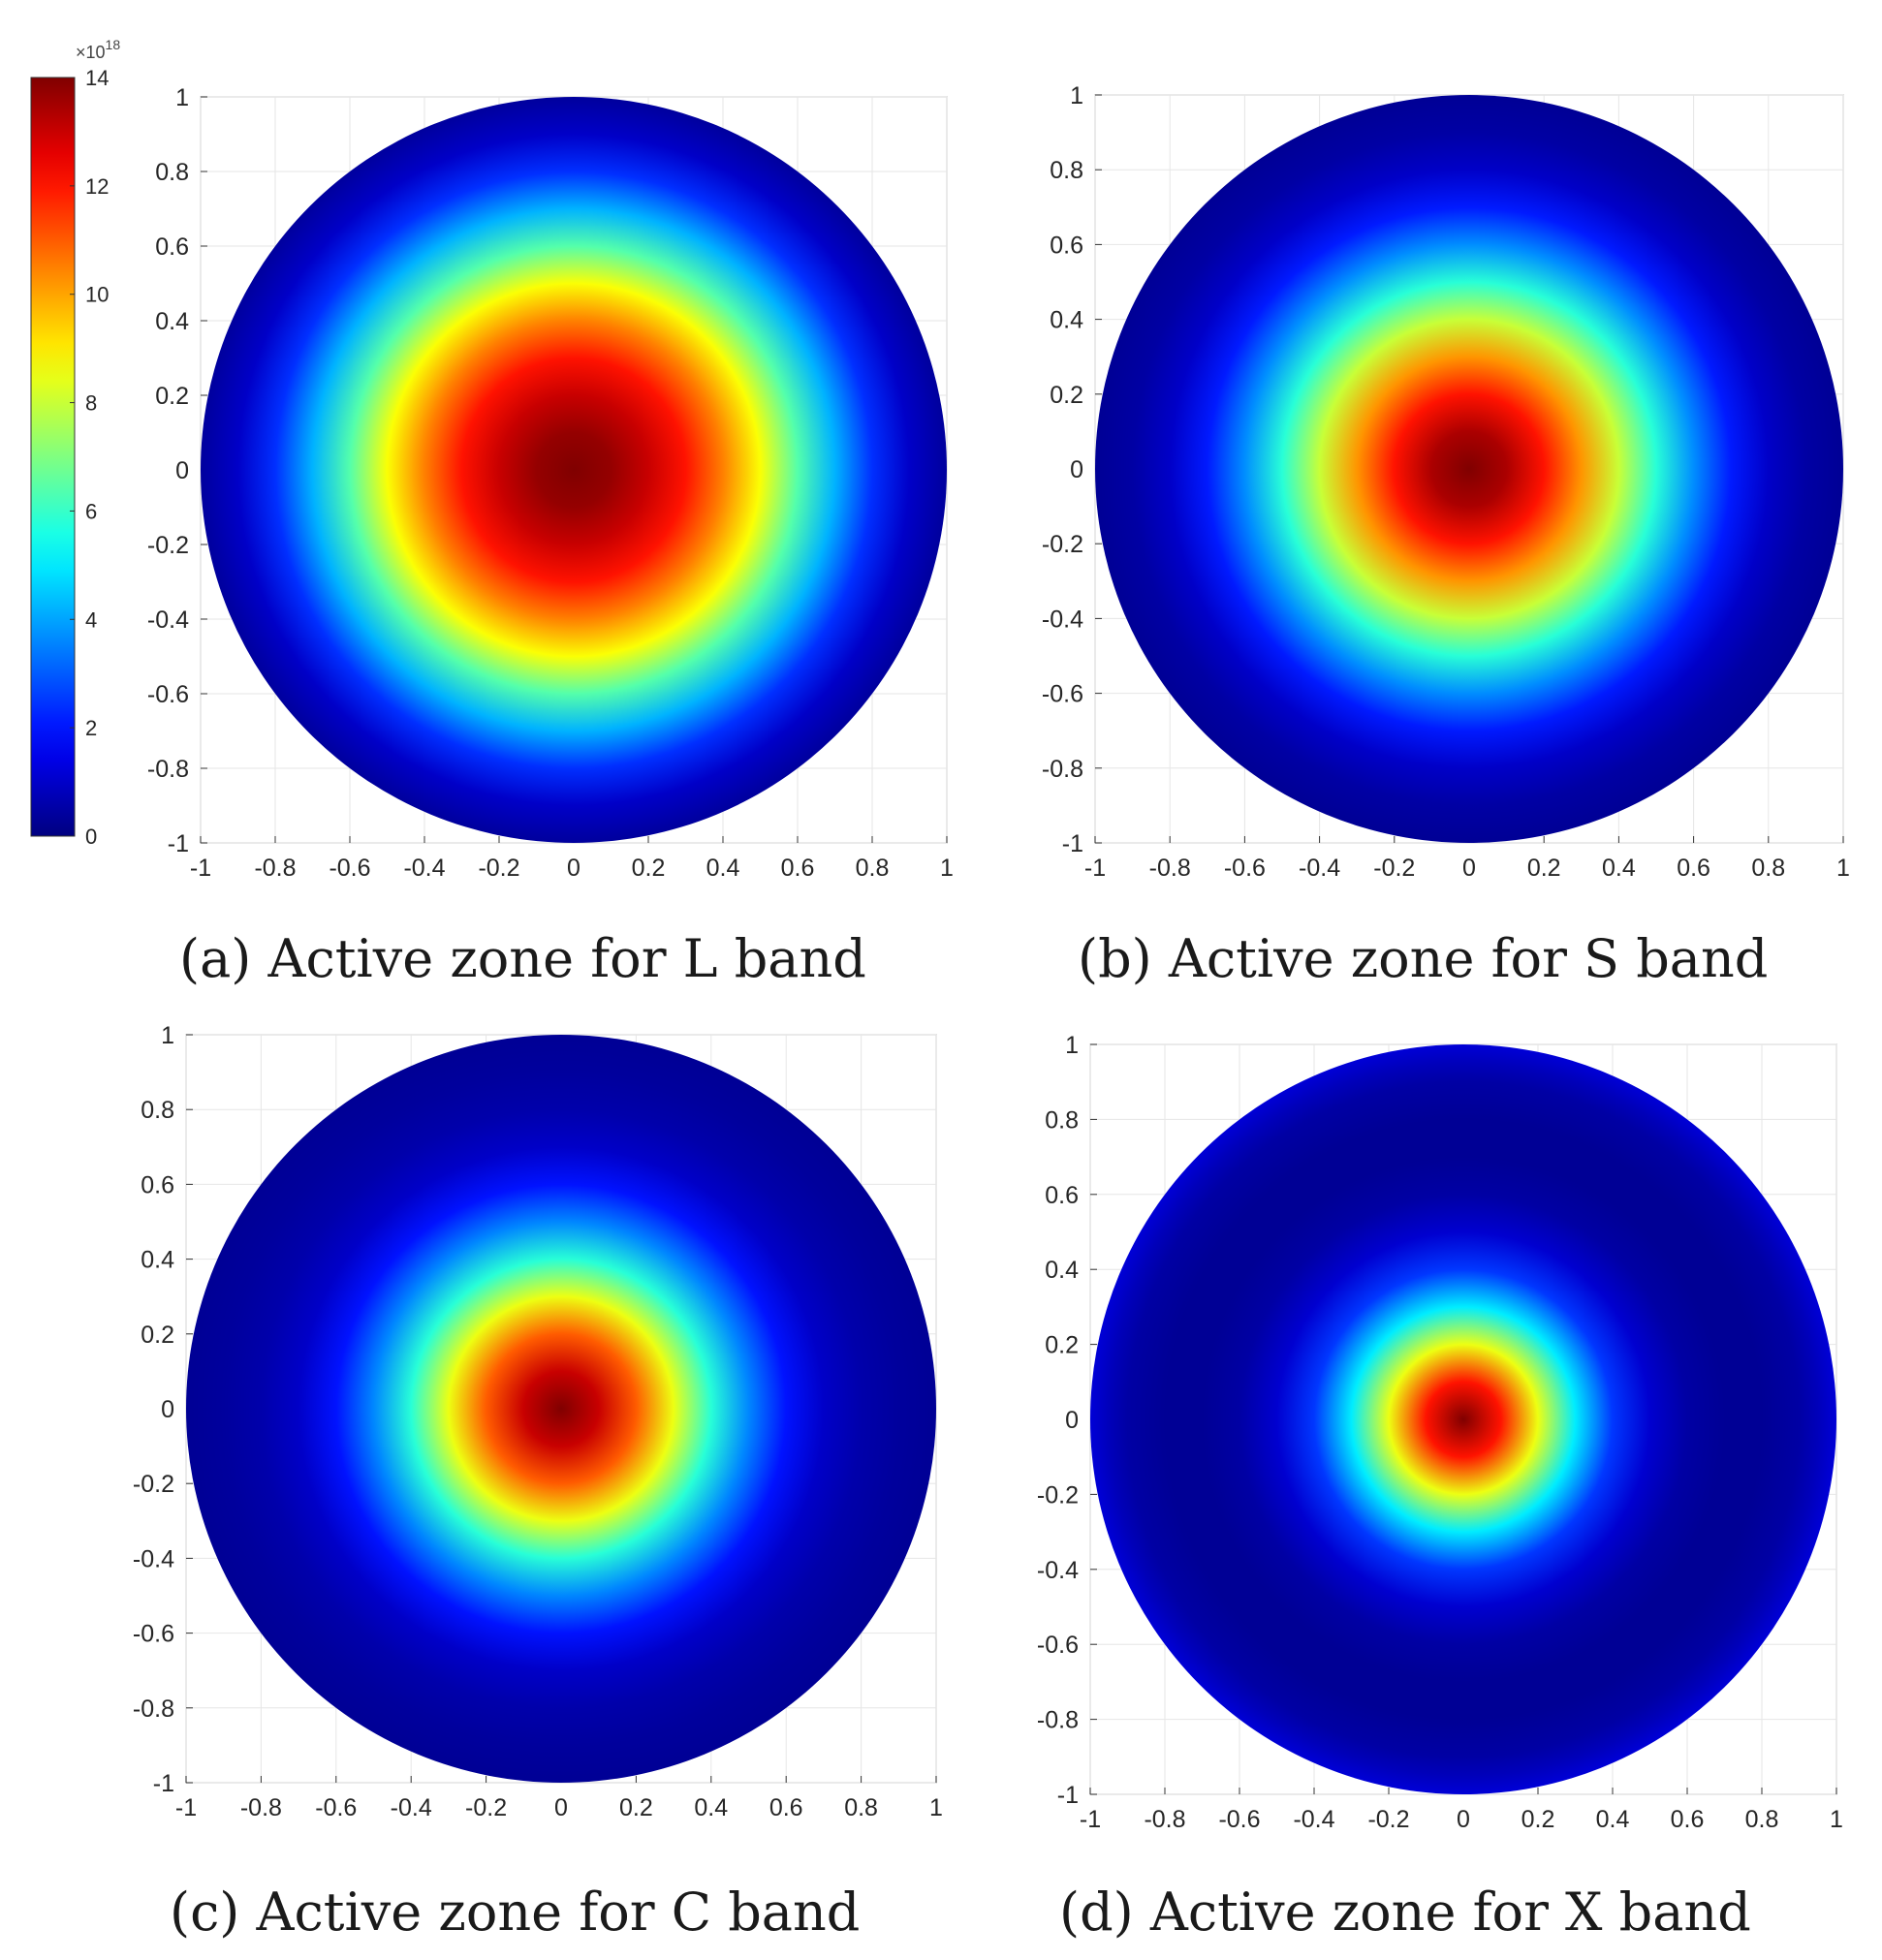  I want to click on colorbar-exponent: ×10¹⁸, so click(98, 49).